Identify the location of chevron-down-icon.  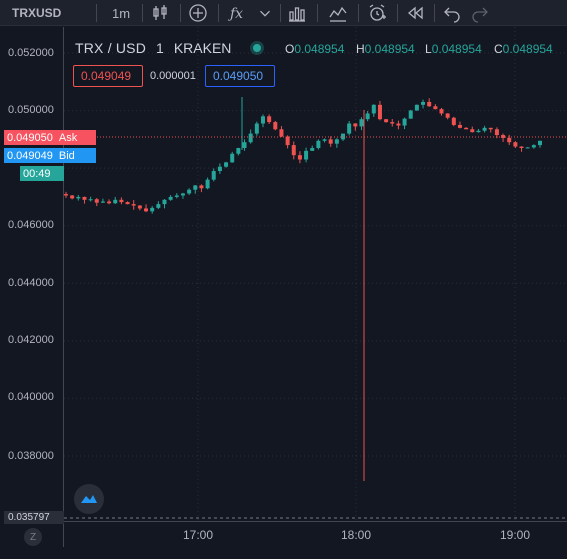
(265, 13).